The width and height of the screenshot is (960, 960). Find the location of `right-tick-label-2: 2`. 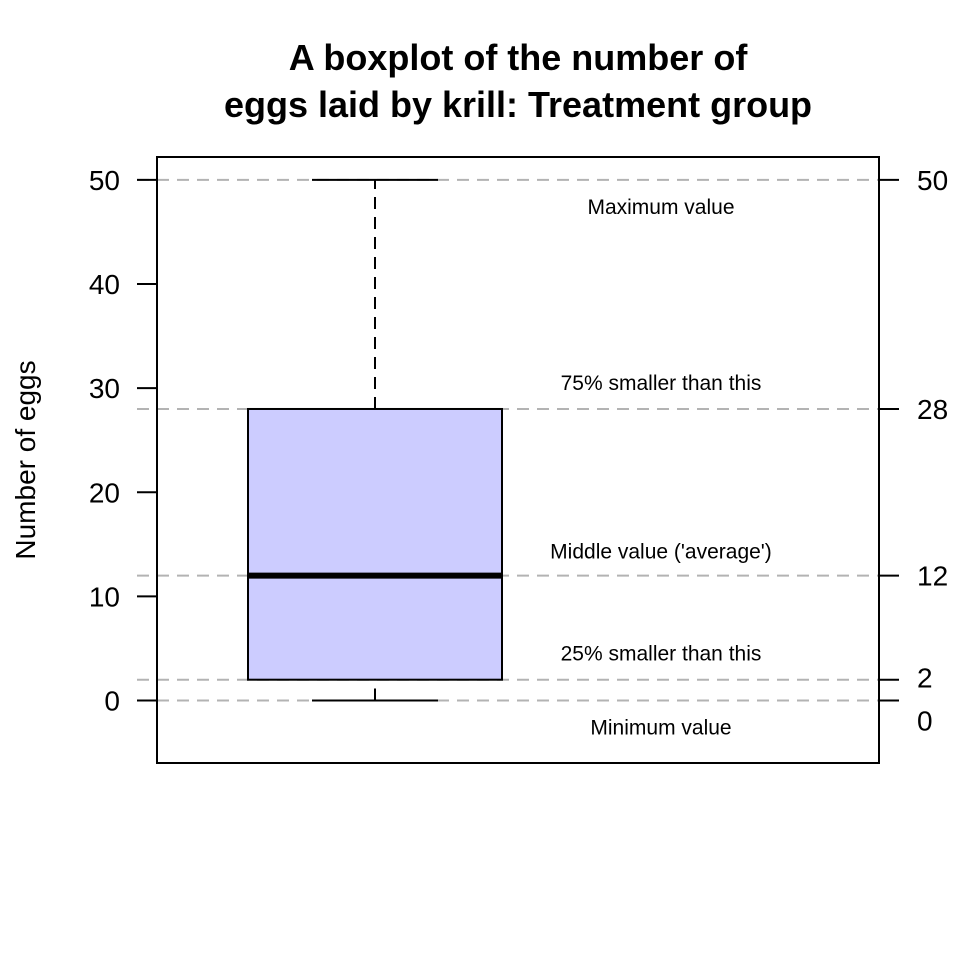

right-tick-label-2: 2 is located at coordinates (925, 678).